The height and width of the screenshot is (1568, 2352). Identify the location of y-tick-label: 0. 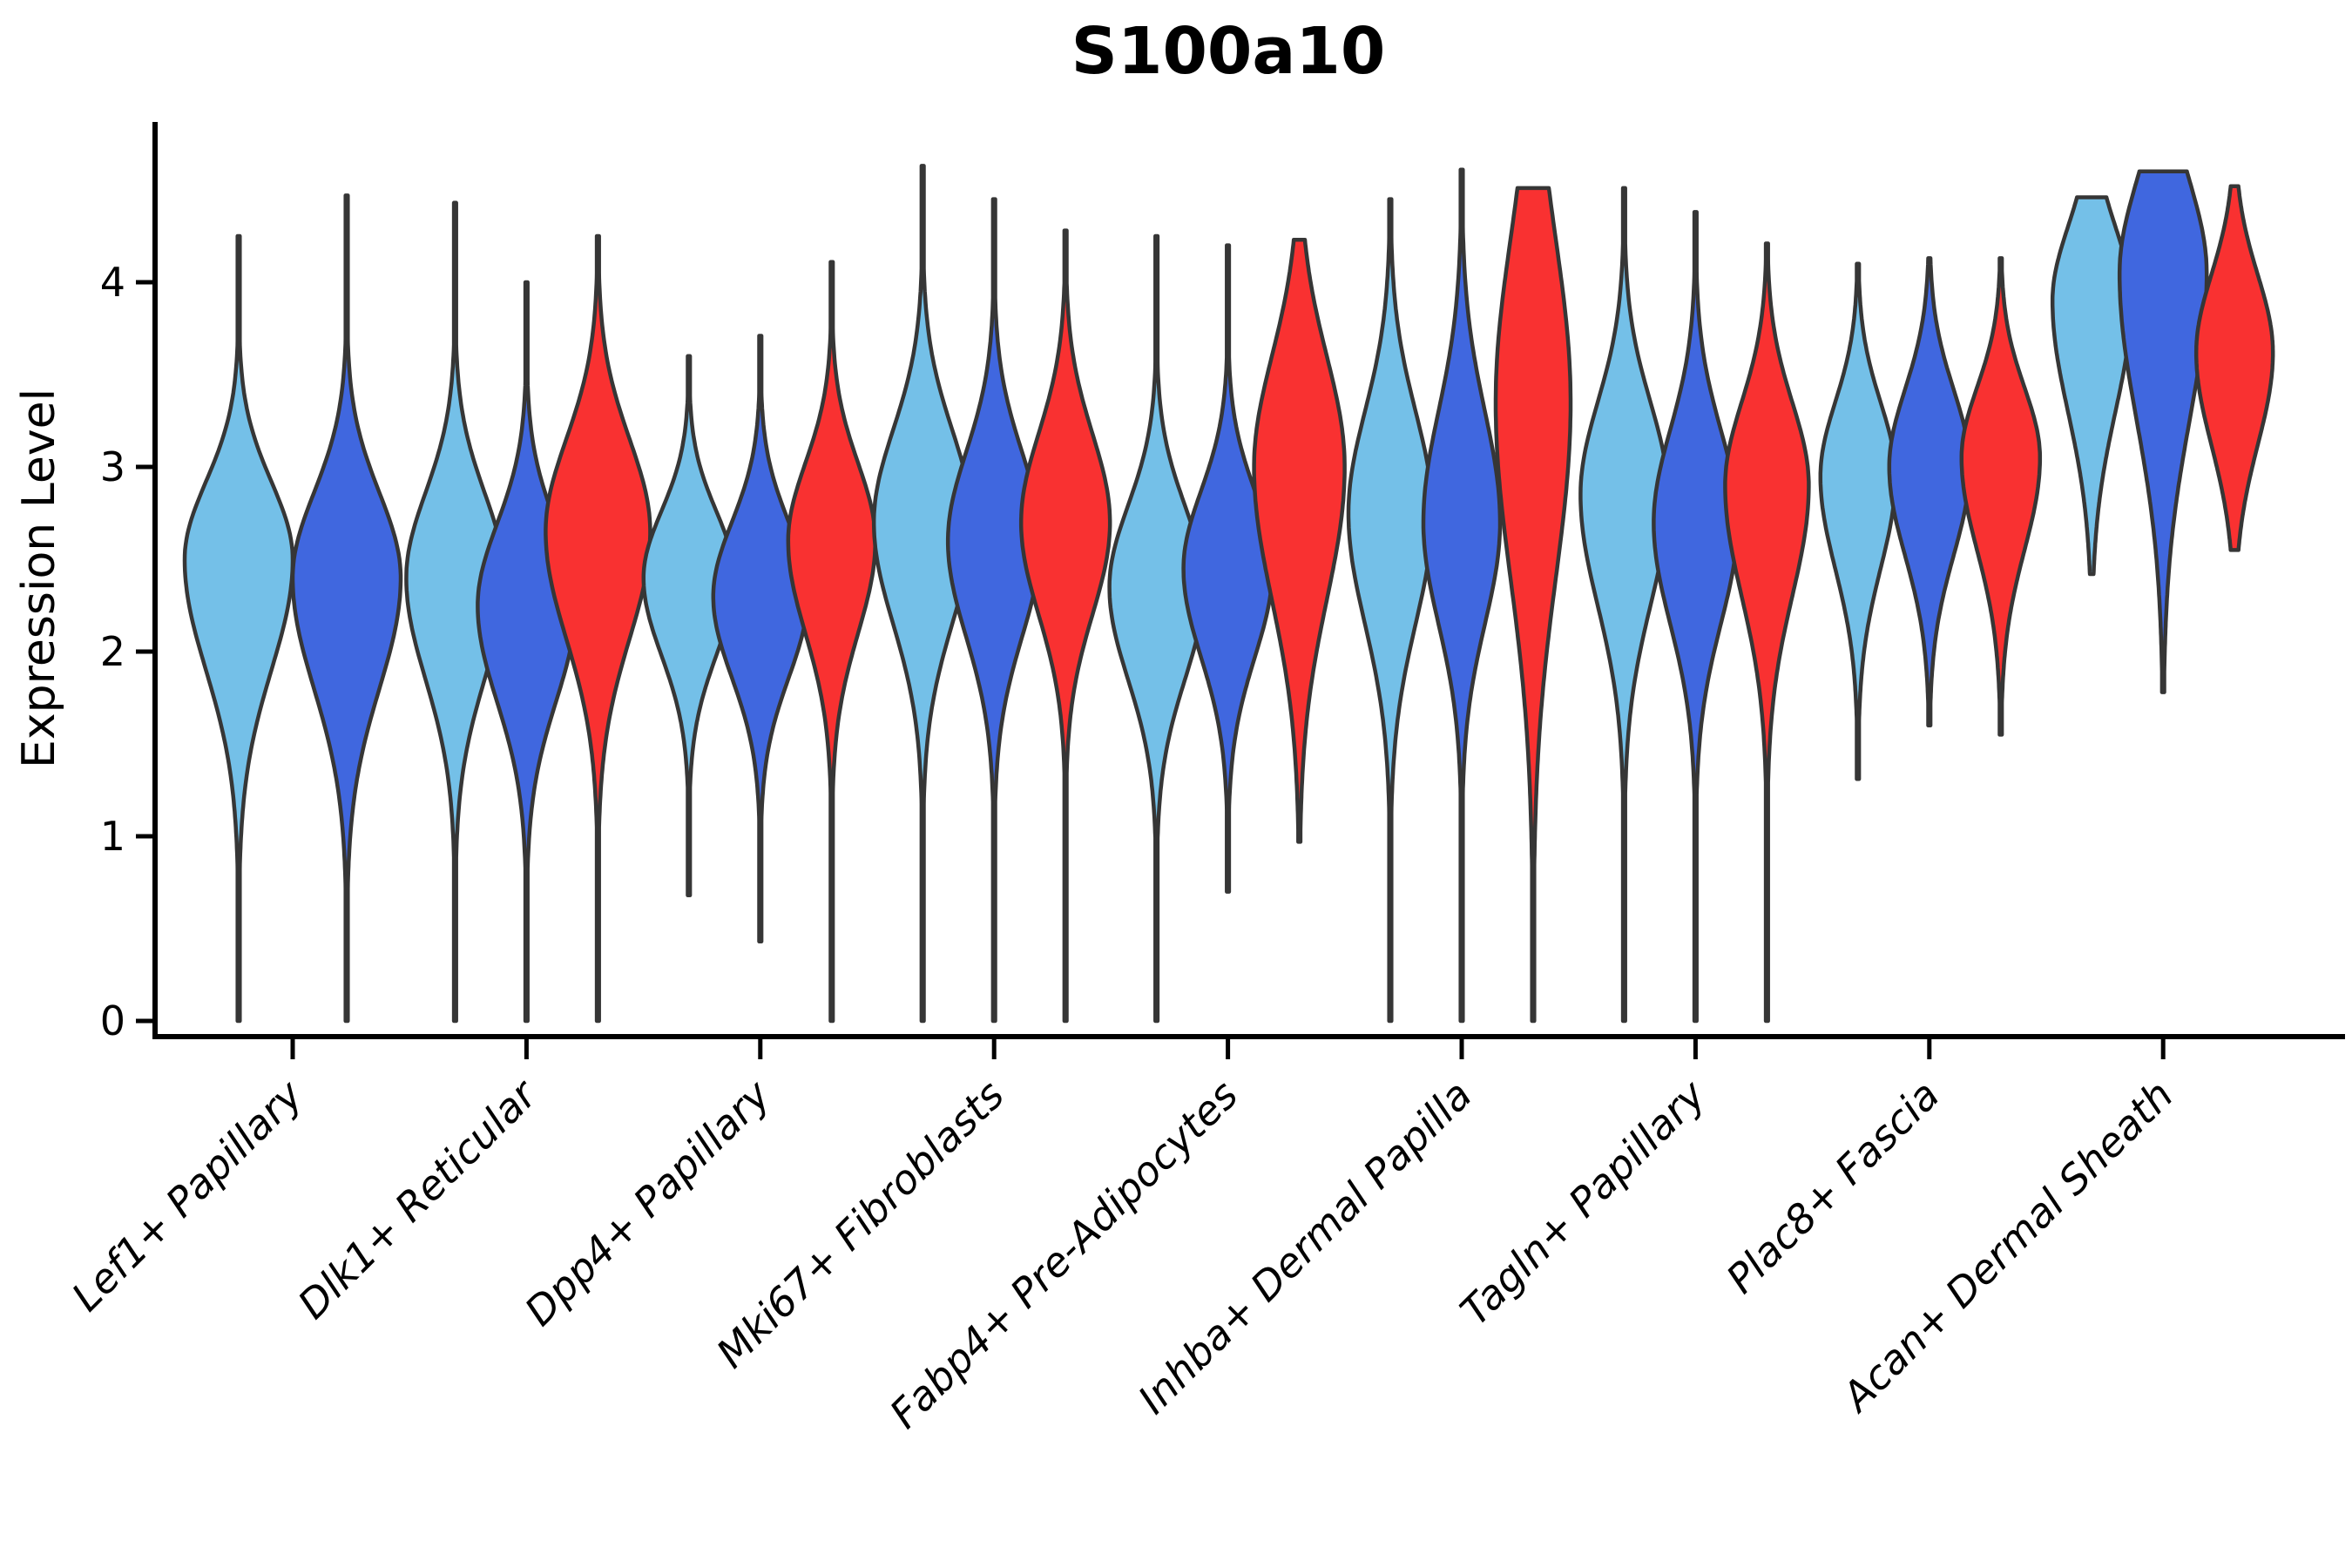
(113, 1021).